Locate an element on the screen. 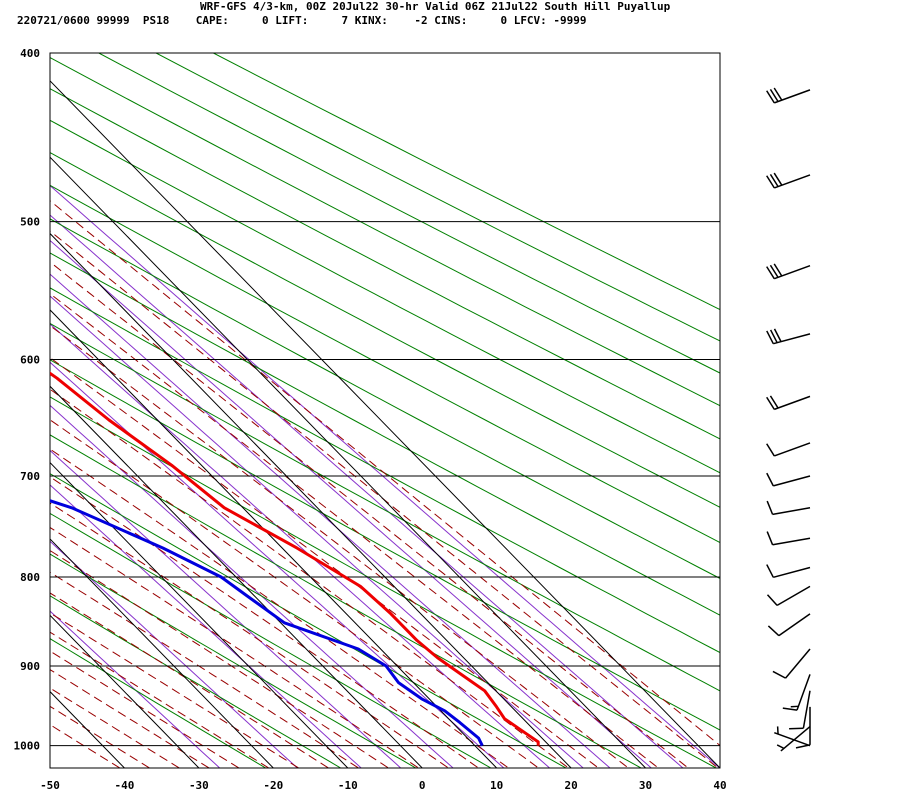 Image resolution: width=900 pixels, height=800 pixels. pressure-tick-label: 1000 is located at coordinates (27, 746).